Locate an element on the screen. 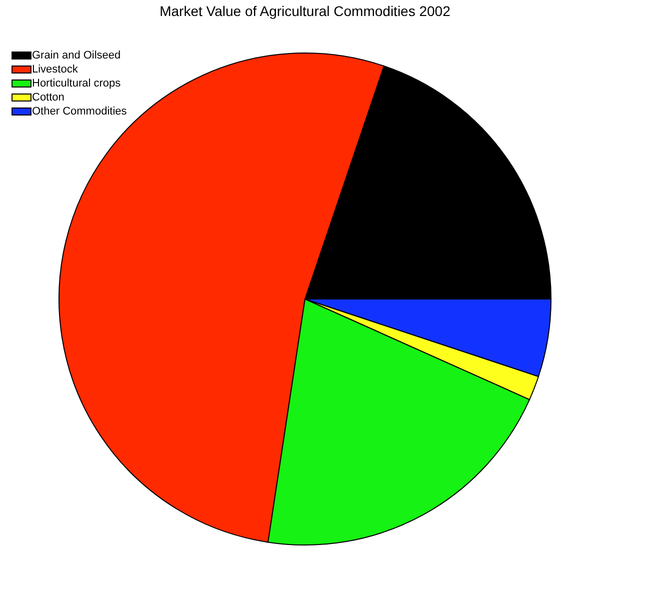 Image resolution: width=671 pixels, height=613 pixels. legend-label: Livestock is located at coordinates (55, 70).